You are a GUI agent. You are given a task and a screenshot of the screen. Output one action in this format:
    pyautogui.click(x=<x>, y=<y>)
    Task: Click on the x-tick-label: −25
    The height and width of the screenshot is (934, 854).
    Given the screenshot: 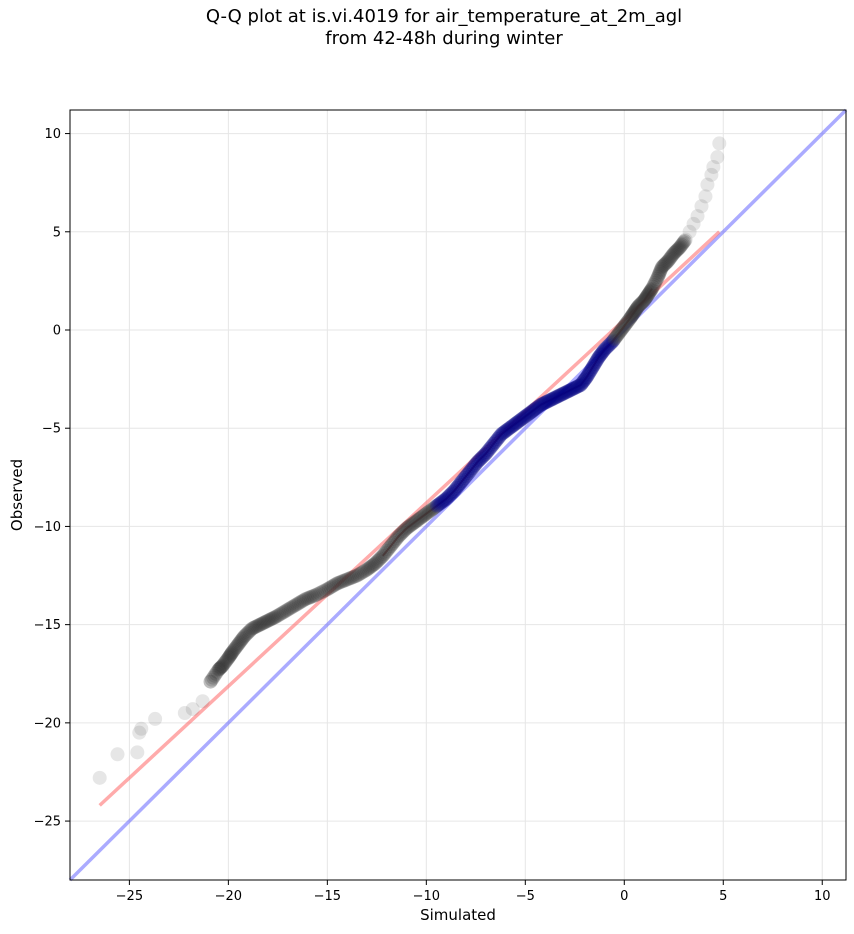 What is the action you would take?
    pyautogui.click(x=129, y=896)
    